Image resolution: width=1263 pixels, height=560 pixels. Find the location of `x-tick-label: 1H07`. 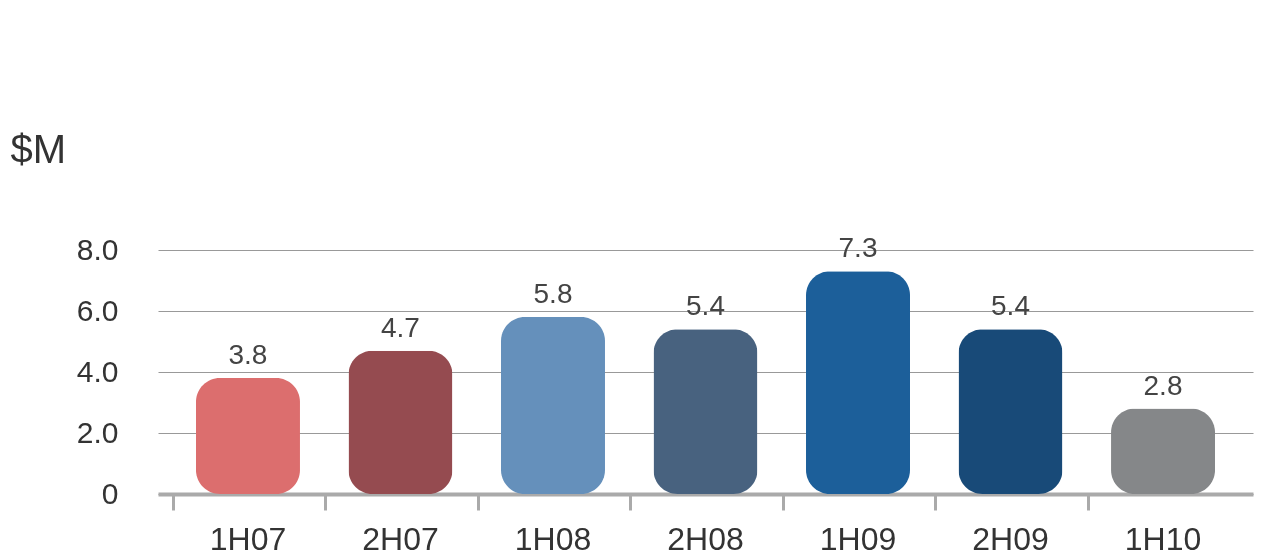

x-tick-label: 1H07 is located at coordinates (248, 538).